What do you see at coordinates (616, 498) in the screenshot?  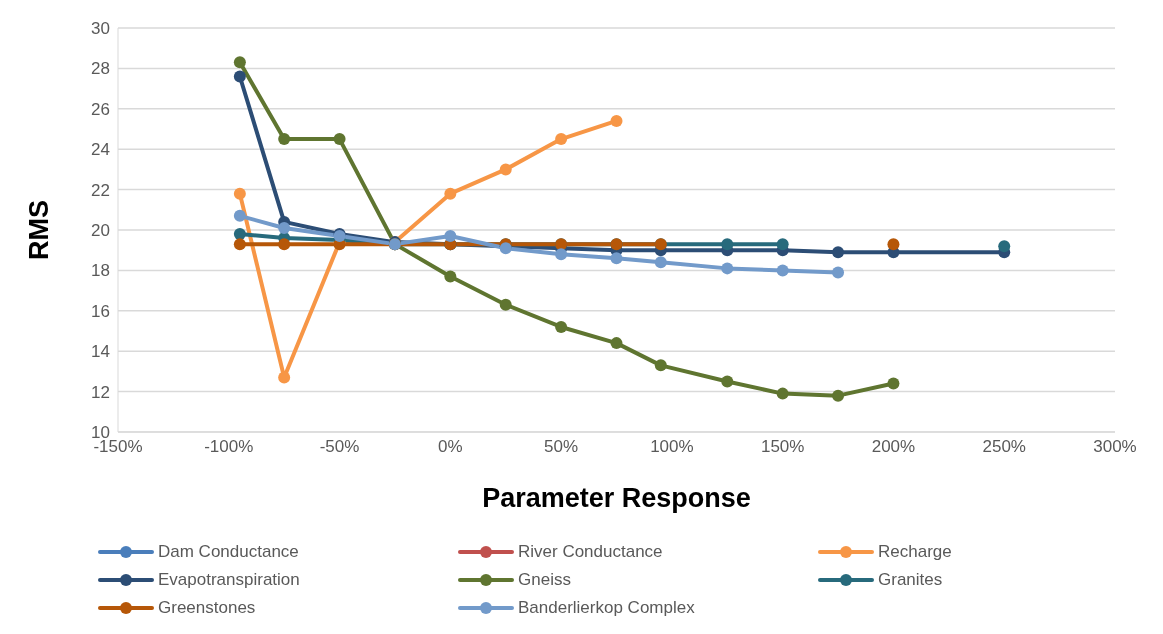 I see `x-axis-title: Parameter Response` at bounding box center [616, 498].